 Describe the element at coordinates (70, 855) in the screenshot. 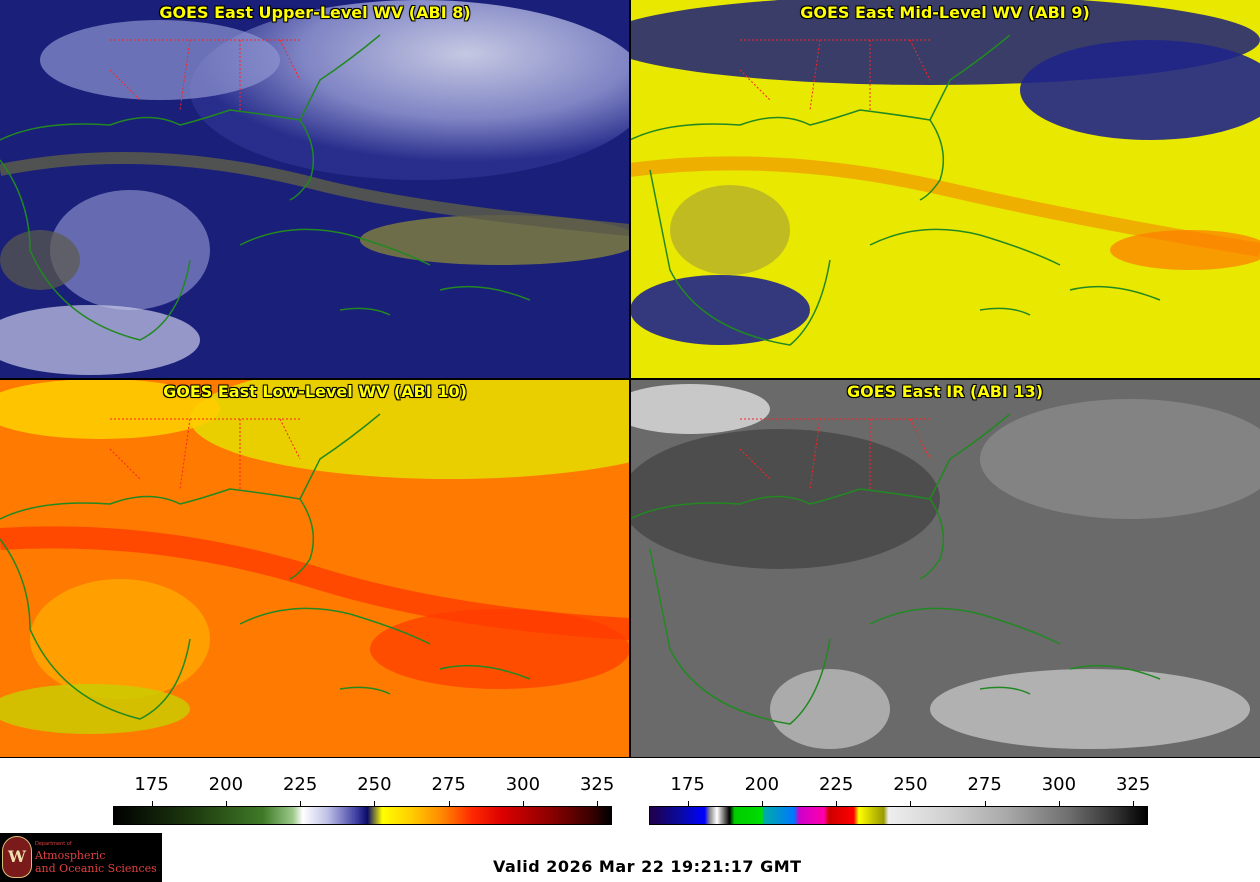

I see `logo-line1: Atmospheric` at that location.